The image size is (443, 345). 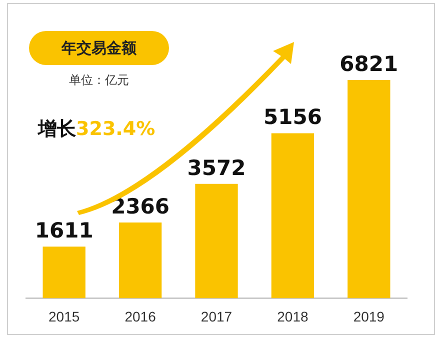 What do you see at coordinates (292, 316) in the screenshot?
I see `x-tick-label: 2018` at bounding box center [292, 316].